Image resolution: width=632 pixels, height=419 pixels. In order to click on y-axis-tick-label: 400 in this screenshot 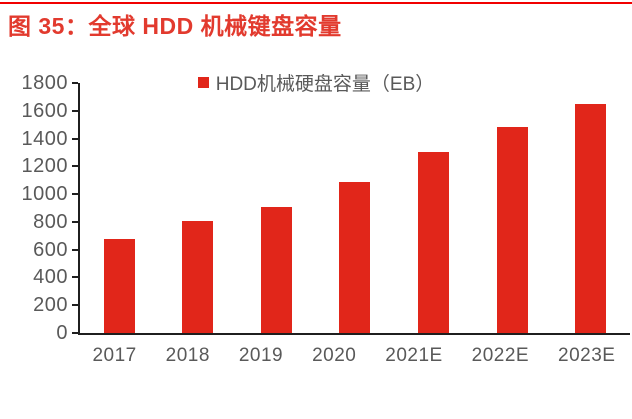, I will do `click(50, 277)`.